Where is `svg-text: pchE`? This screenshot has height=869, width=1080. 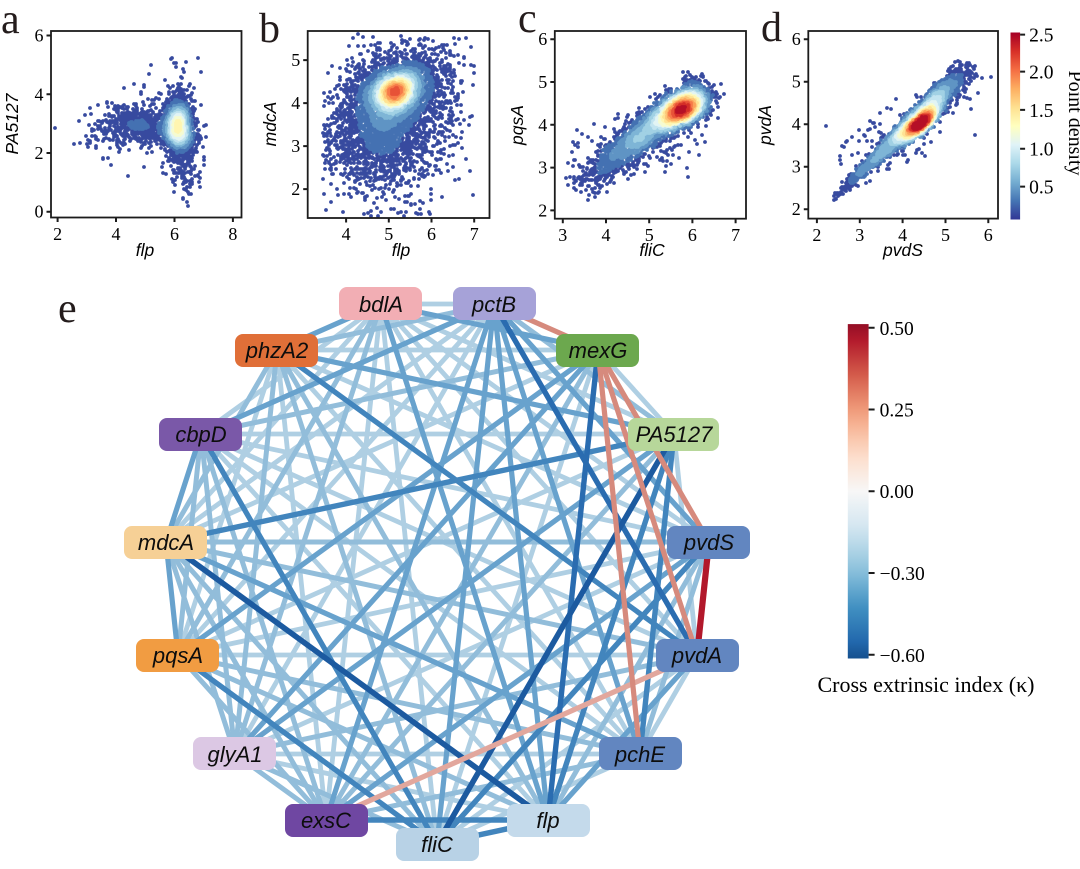
svg-text: pchE is located at coordinates (639, 754).